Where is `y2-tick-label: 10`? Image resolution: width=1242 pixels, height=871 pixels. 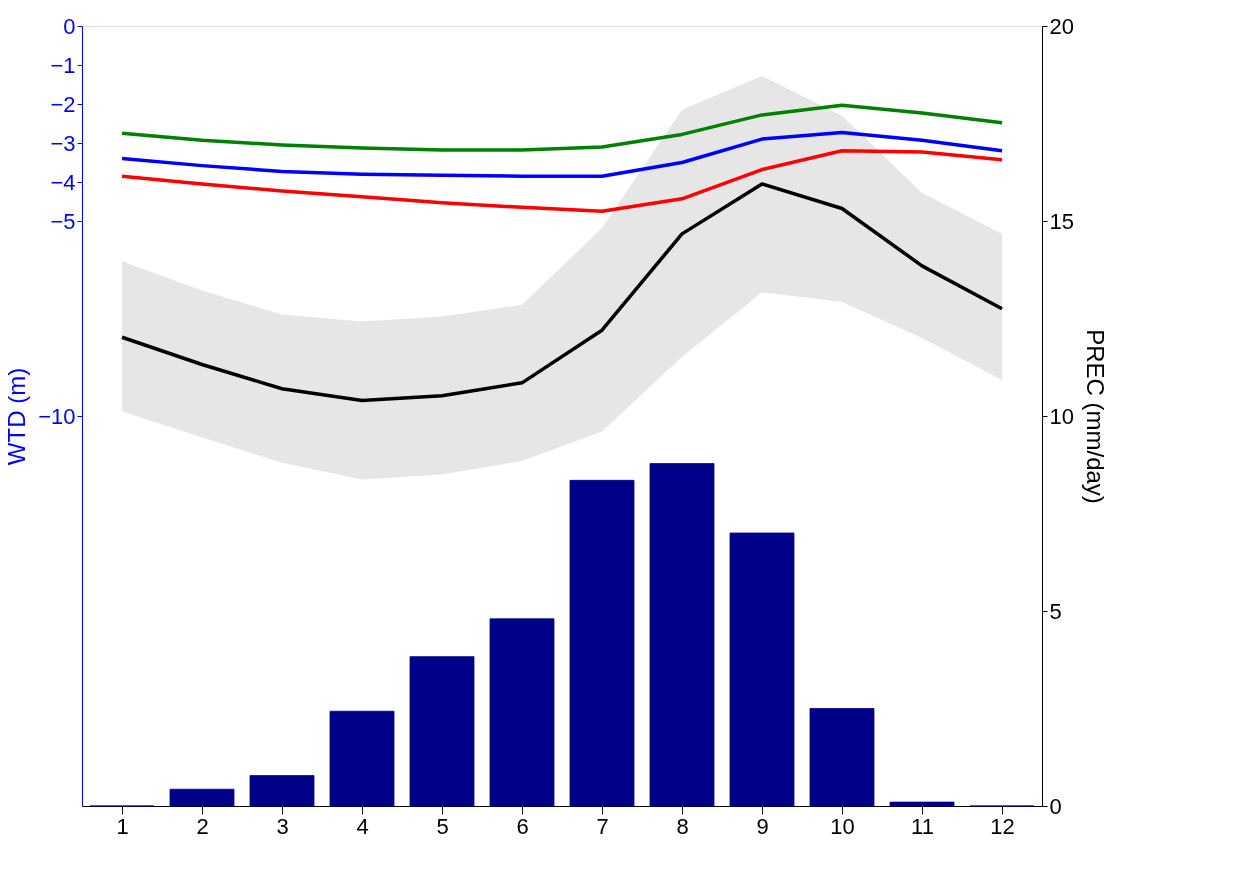
y2-tick-label: 10 is located at coordinates (1061, 416).